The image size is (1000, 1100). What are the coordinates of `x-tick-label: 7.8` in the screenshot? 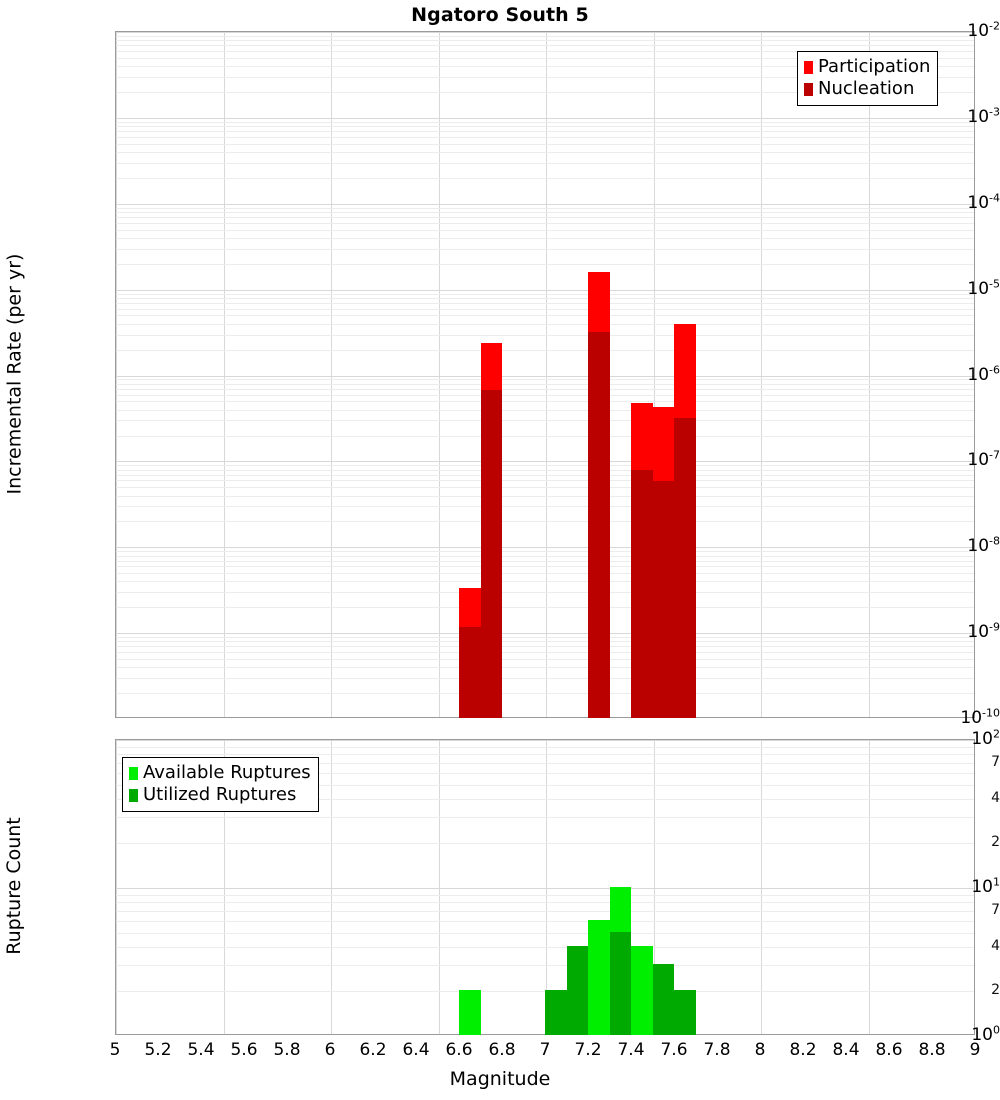 It's located at (717, 1050).